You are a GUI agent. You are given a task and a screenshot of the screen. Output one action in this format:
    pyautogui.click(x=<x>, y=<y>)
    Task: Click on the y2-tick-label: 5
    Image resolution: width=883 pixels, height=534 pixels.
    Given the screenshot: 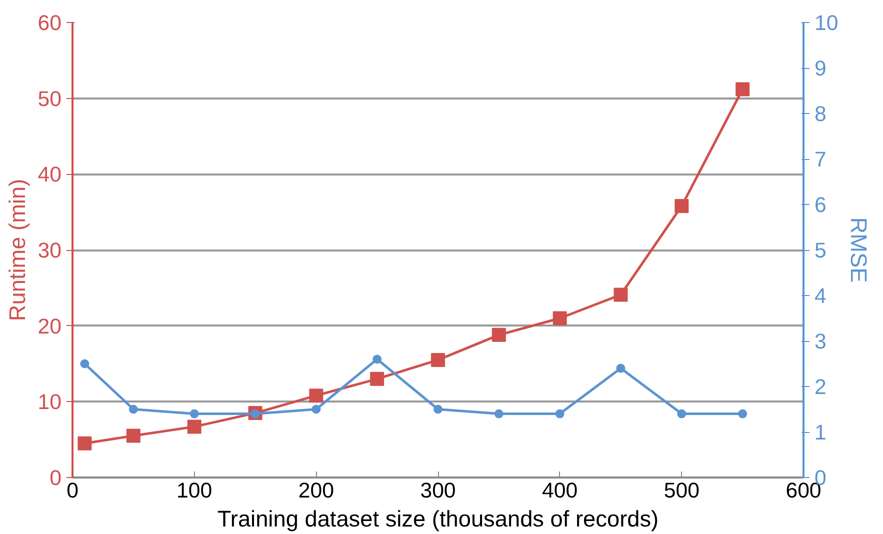 What is the action you would take?
    pyautogui.click(x=820, y=250)
    